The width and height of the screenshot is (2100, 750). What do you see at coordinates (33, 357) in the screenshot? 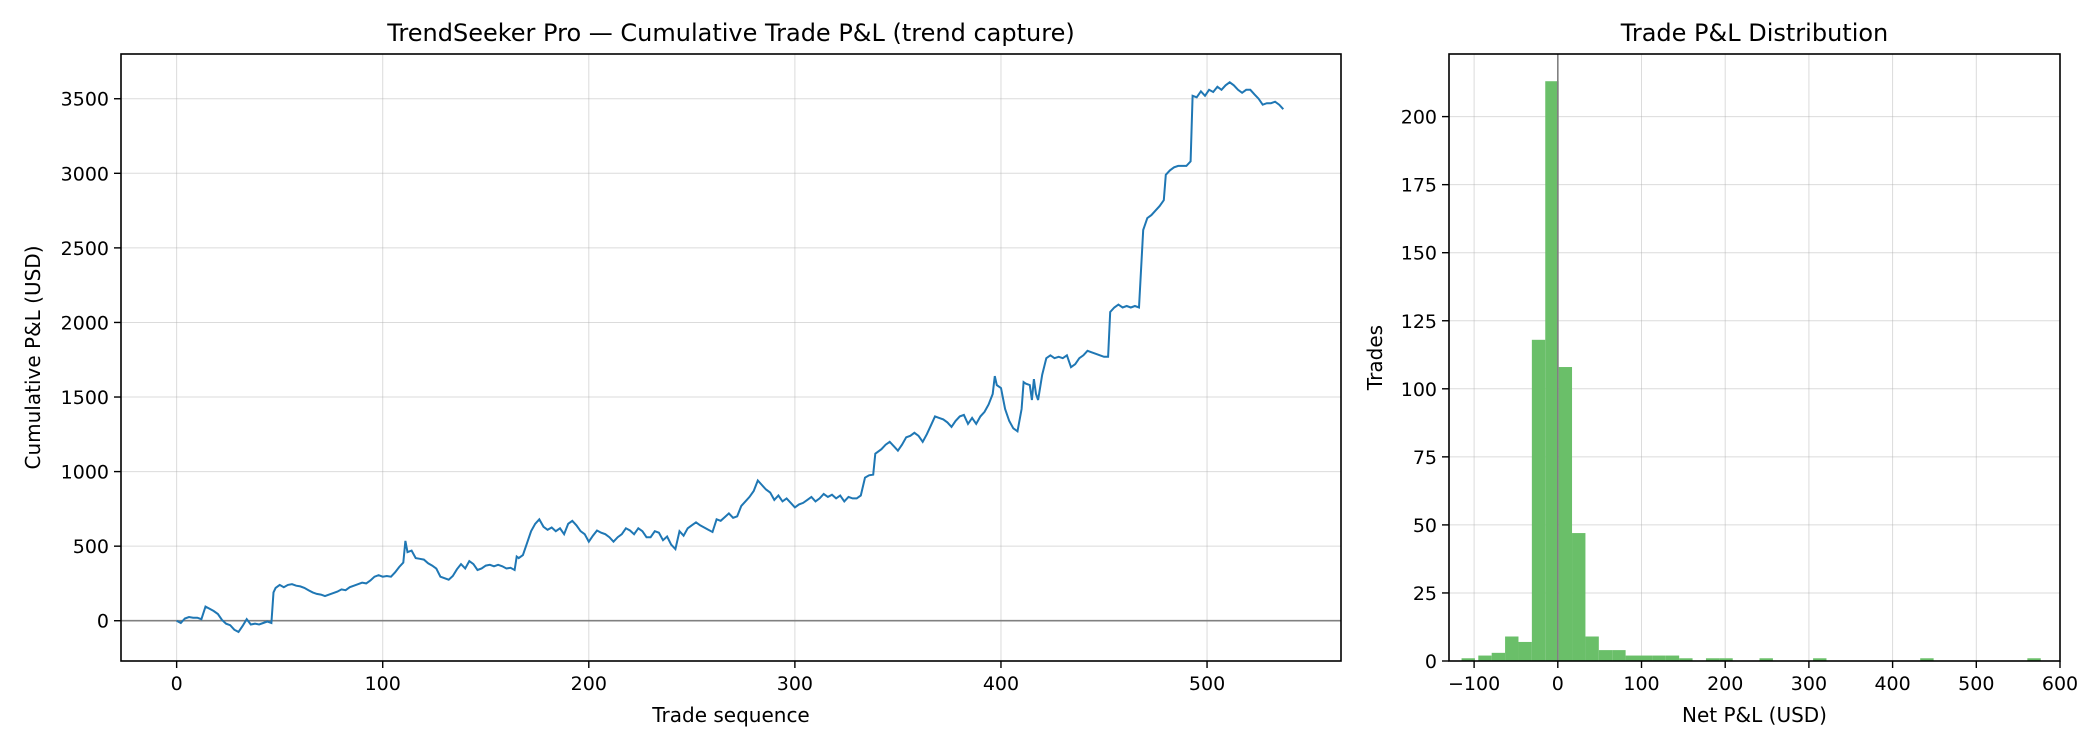
I see `cumulative-pnl-y-label: Cumulative P&L (USD)` at bounding box center [33, 357].